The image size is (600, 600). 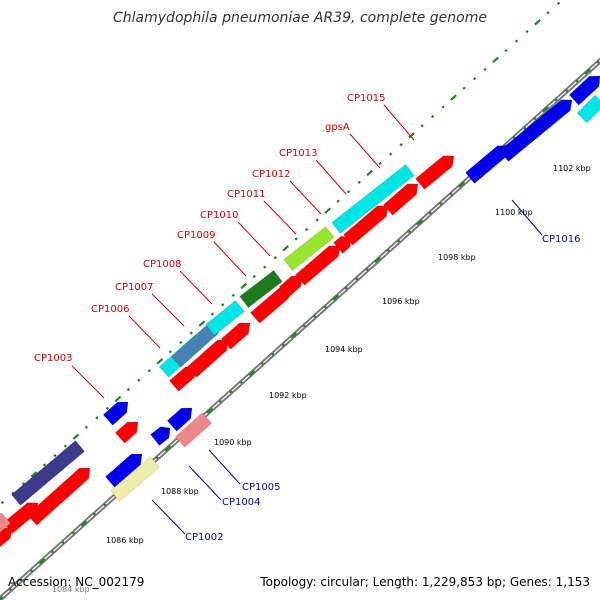 I want to click on tick-label-1084: 1084 kbp, so click(x=71, y=589).